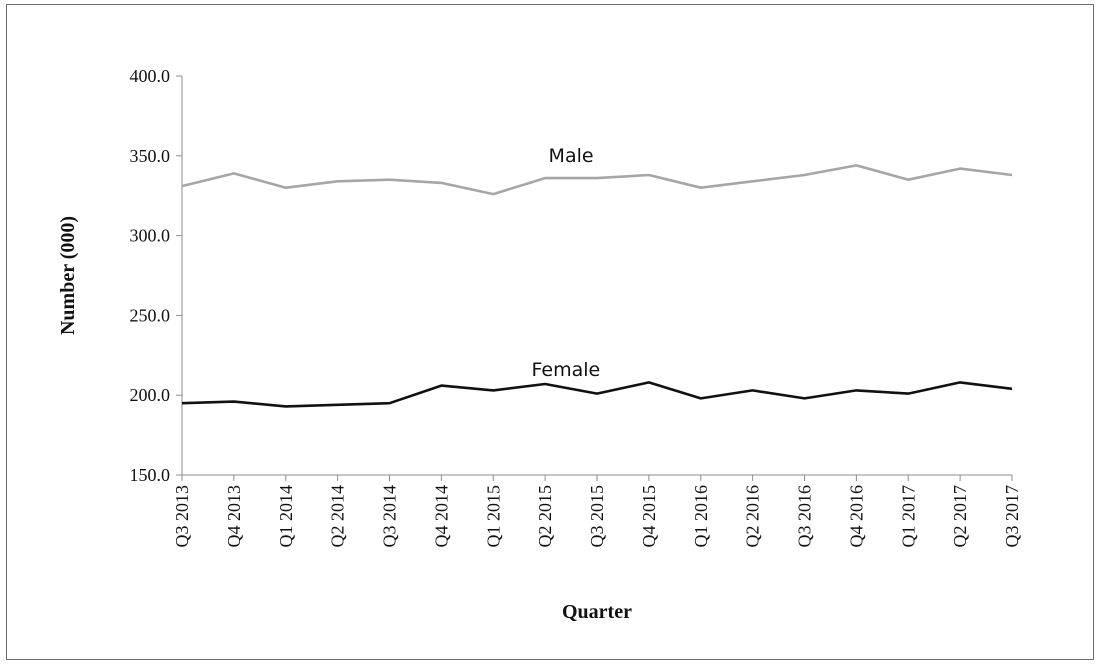 The height and width of the screenshot is (665, 1101). I want to click on series-line-male, so click(597, 180).